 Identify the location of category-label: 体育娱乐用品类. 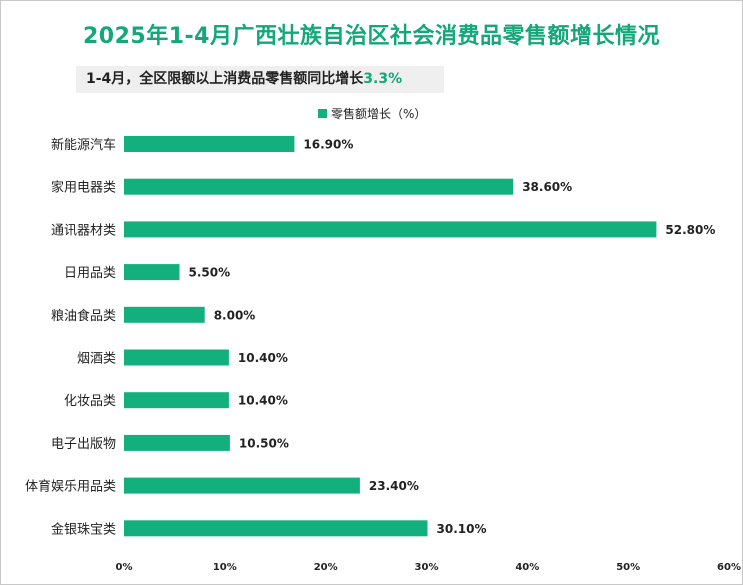
(70, 487).